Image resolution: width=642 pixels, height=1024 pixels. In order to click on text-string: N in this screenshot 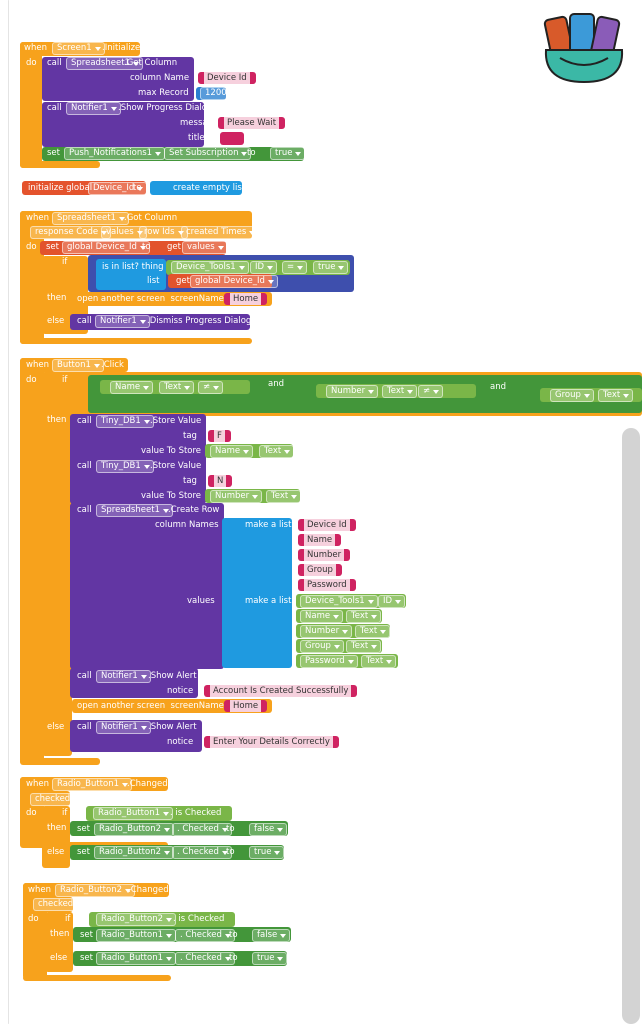, I will do `click(220, 481)`.